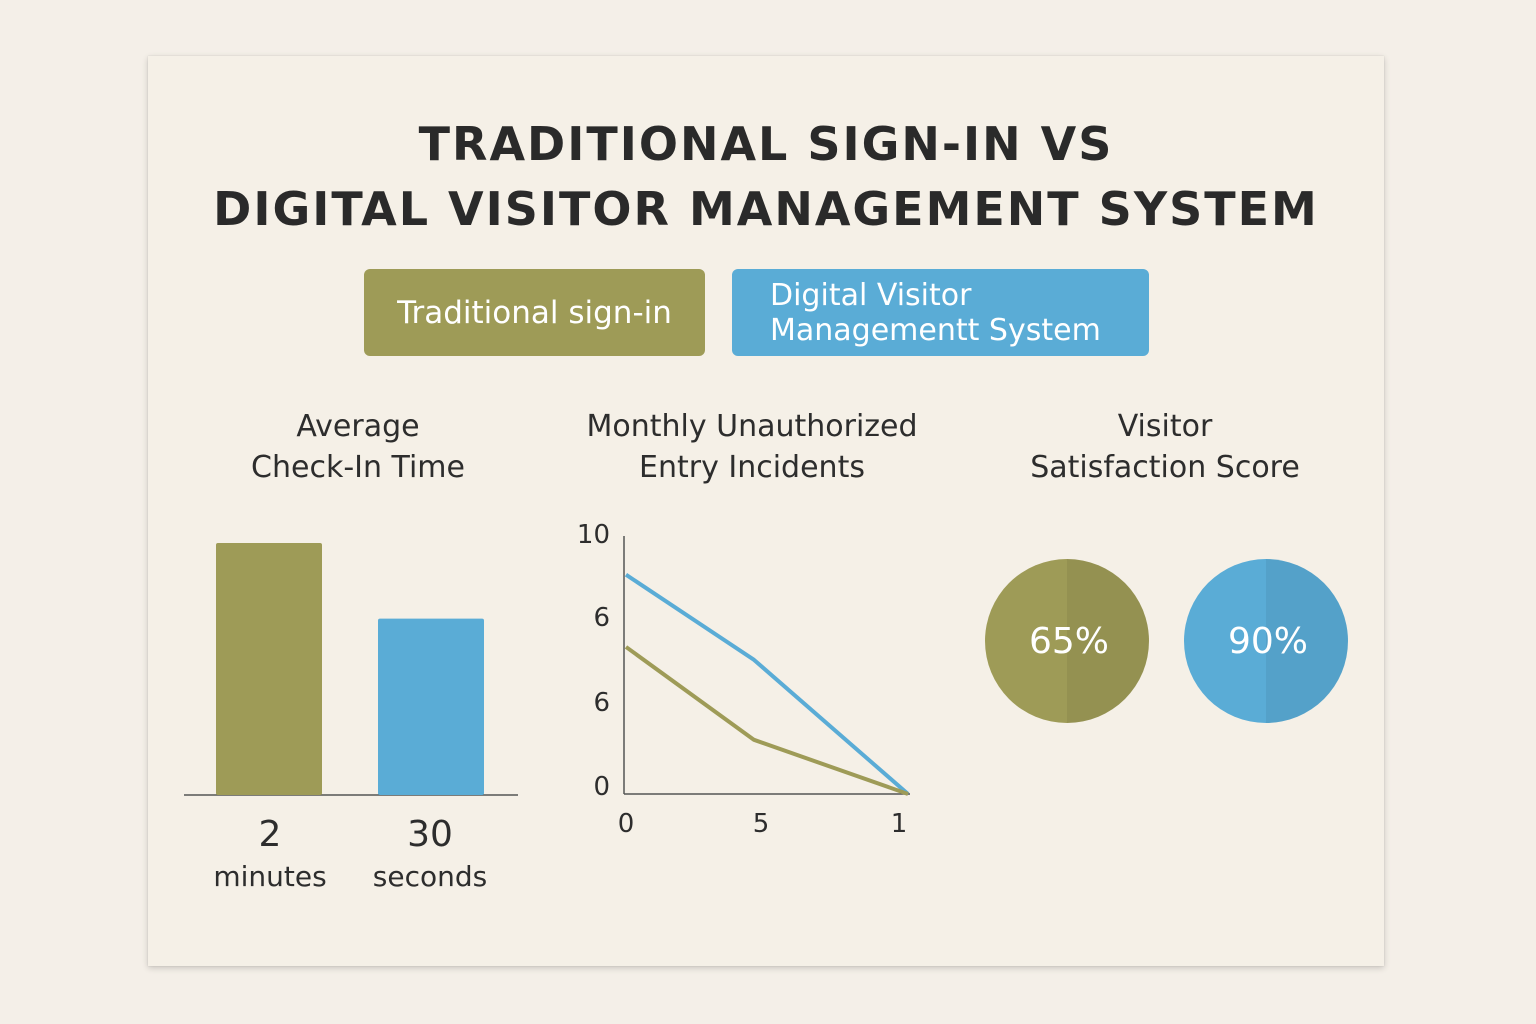  I want to click on legend-digital: Digital Visitor Managementt System, so click(940, 312).